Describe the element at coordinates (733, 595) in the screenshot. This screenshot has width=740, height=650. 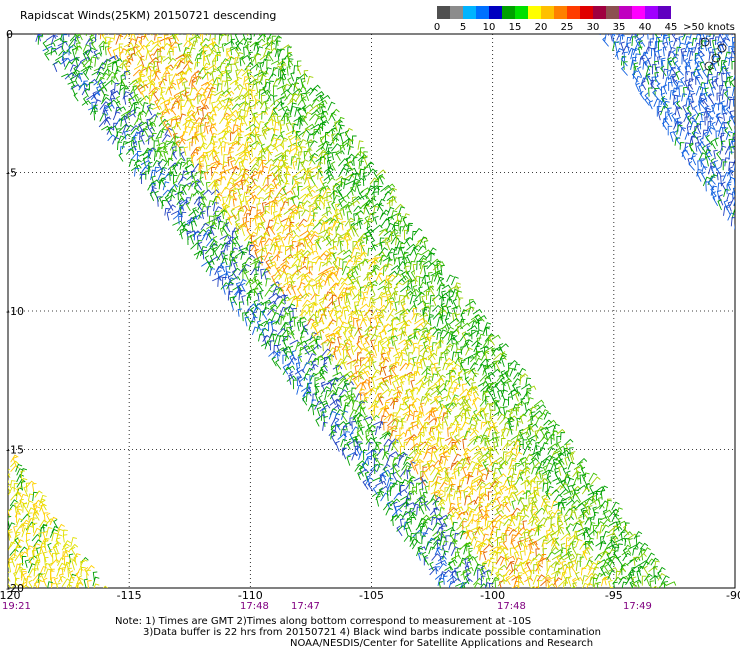
I see `lon-tick-label: -90` at that location.